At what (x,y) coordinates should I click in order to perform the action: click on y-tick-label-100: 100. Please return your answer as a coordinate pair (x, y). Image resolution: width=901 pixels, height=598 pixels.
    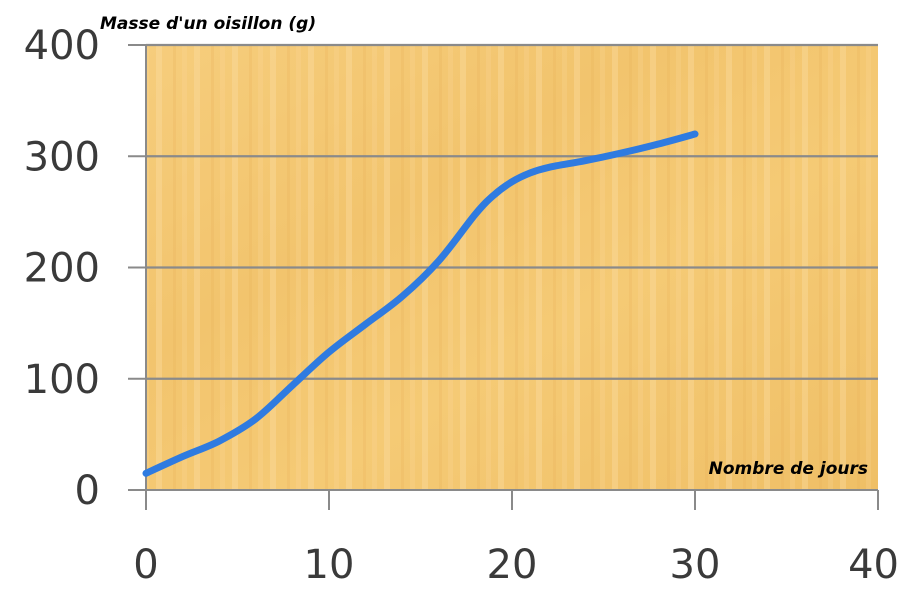
    Looking at the image, I should click on (62, 380).